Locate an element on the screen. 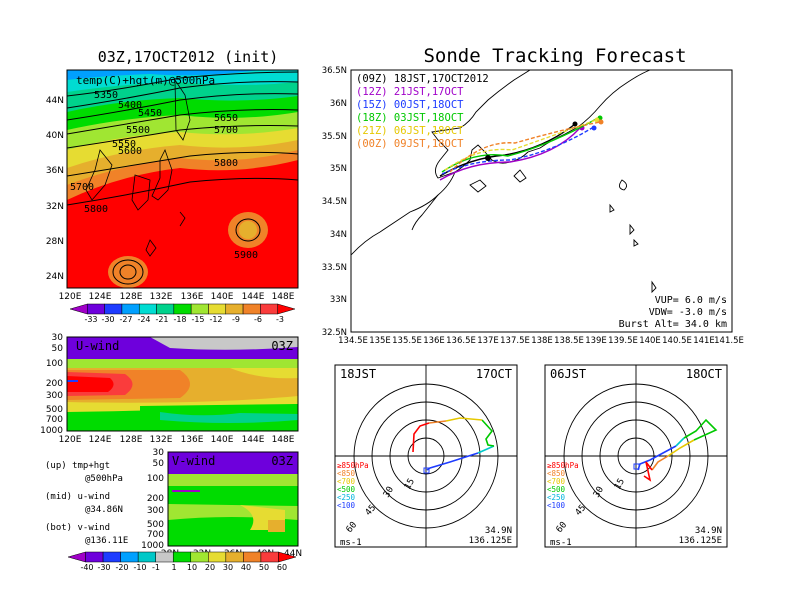  height-label: 5450 is located at coordinates (150, 113).